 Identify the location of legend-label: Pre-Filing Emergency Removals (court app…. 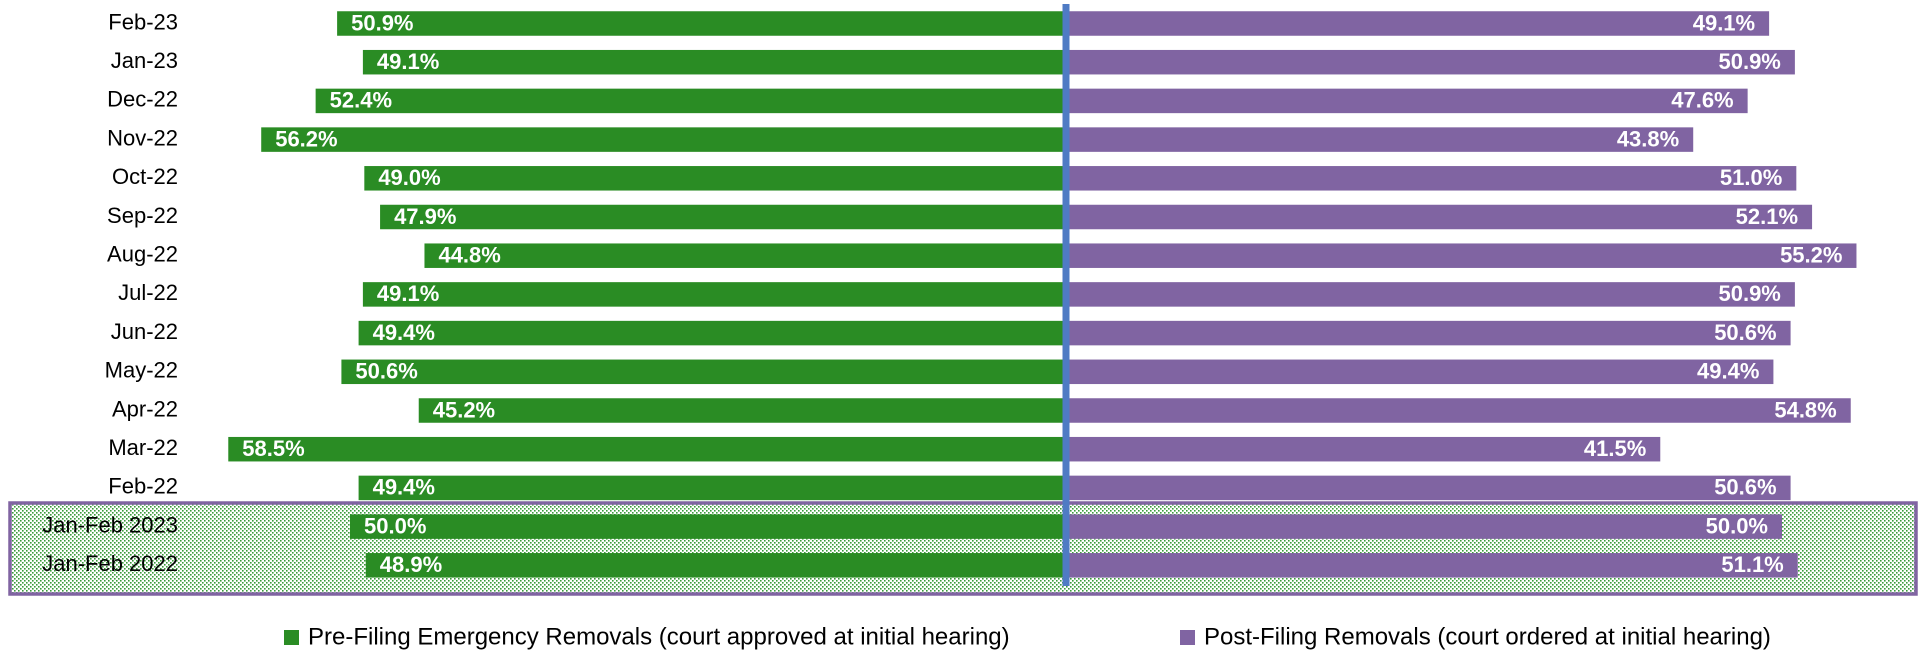
(659, 636).